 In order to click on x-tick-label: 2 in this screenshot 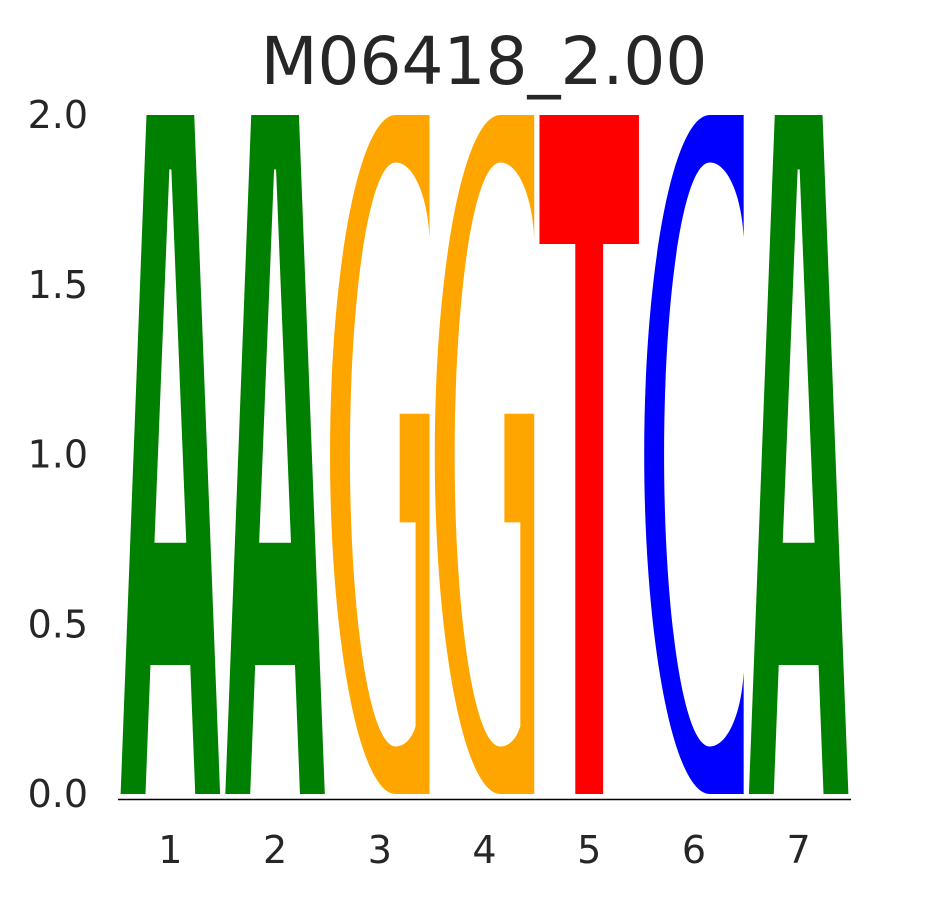, I will do `click(275, 850)`.